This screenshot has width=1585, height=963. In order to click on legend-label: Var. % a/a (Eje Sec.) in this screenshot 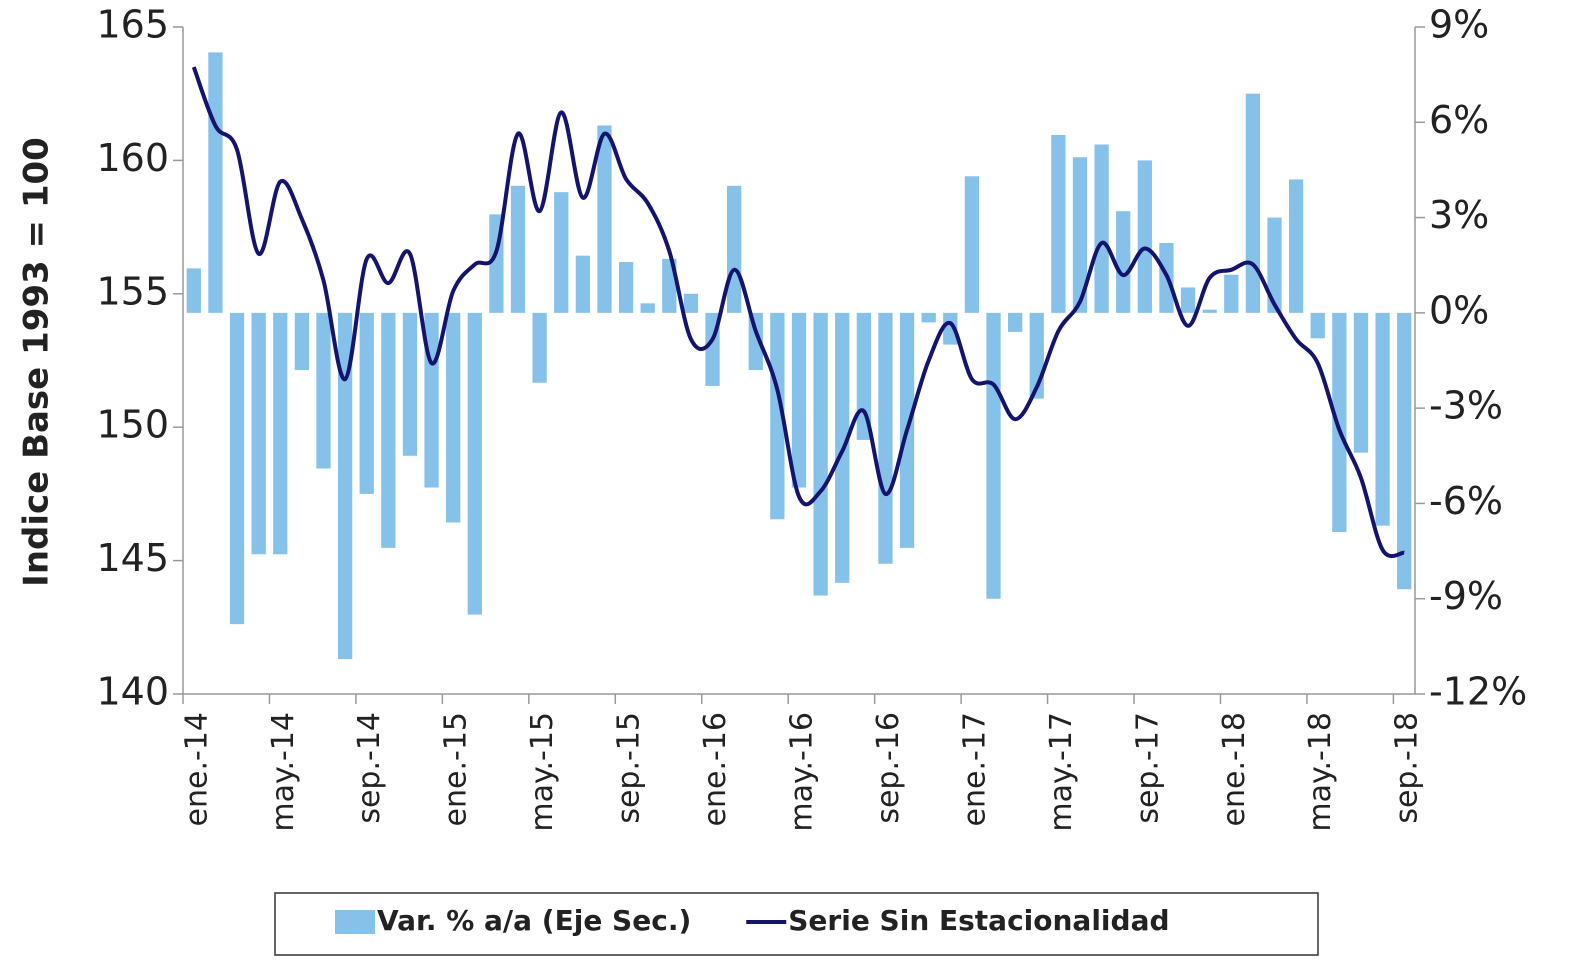, I will do `click(534, 920)`.